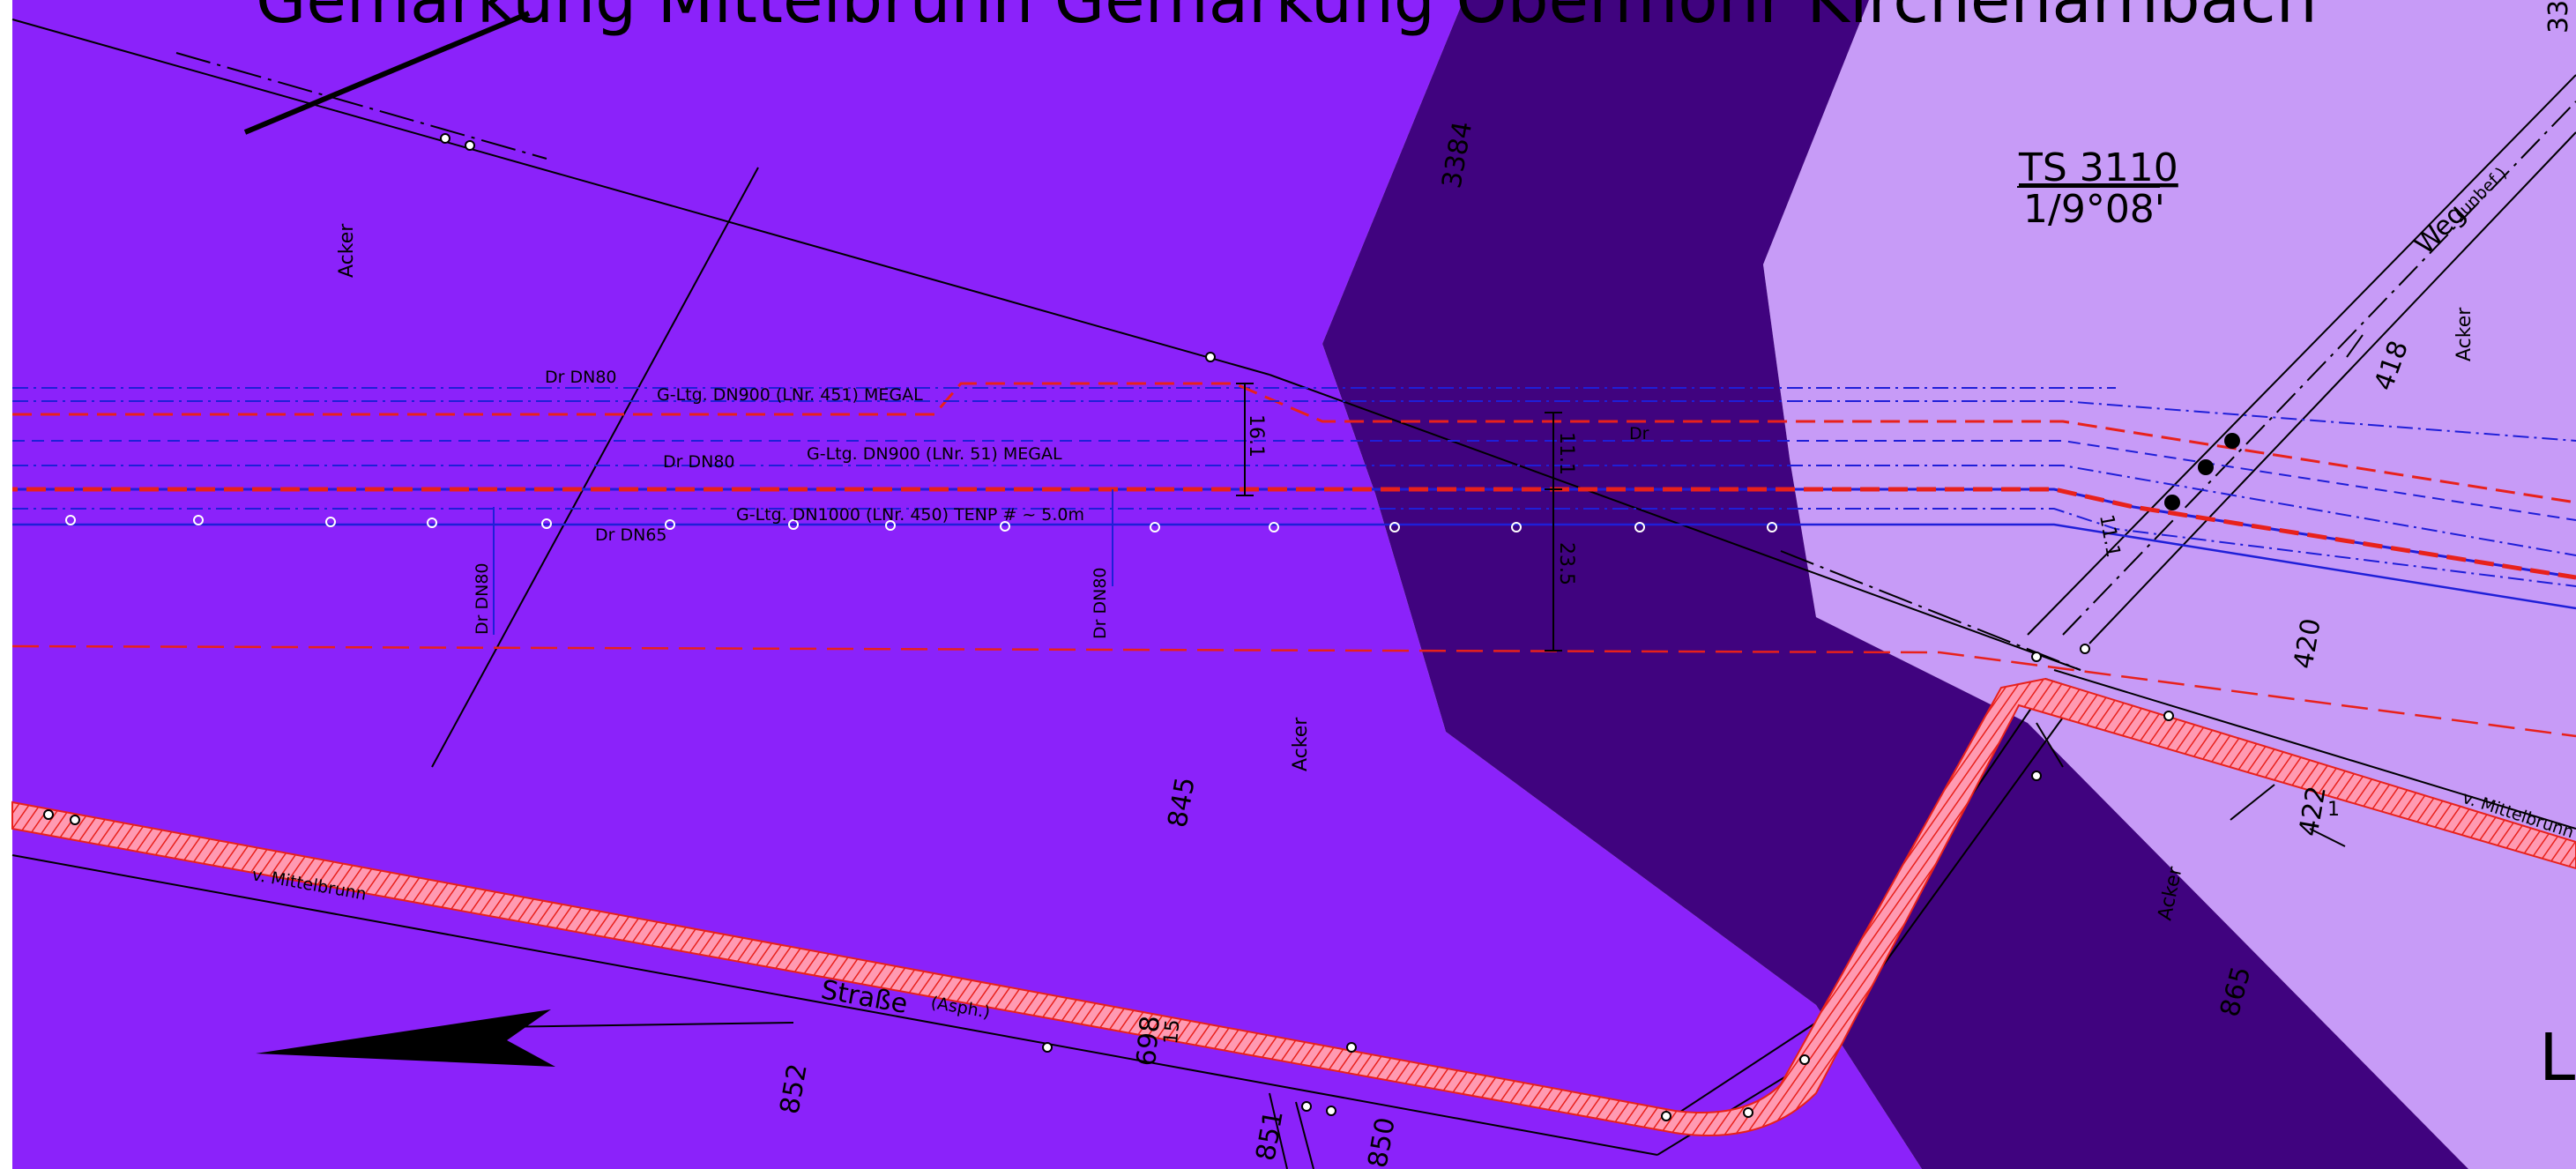 The image size is (2576, 1169). Describe the element at coordinates (387, 73) in the screenshot. I see `north-arrow-line` at that location.